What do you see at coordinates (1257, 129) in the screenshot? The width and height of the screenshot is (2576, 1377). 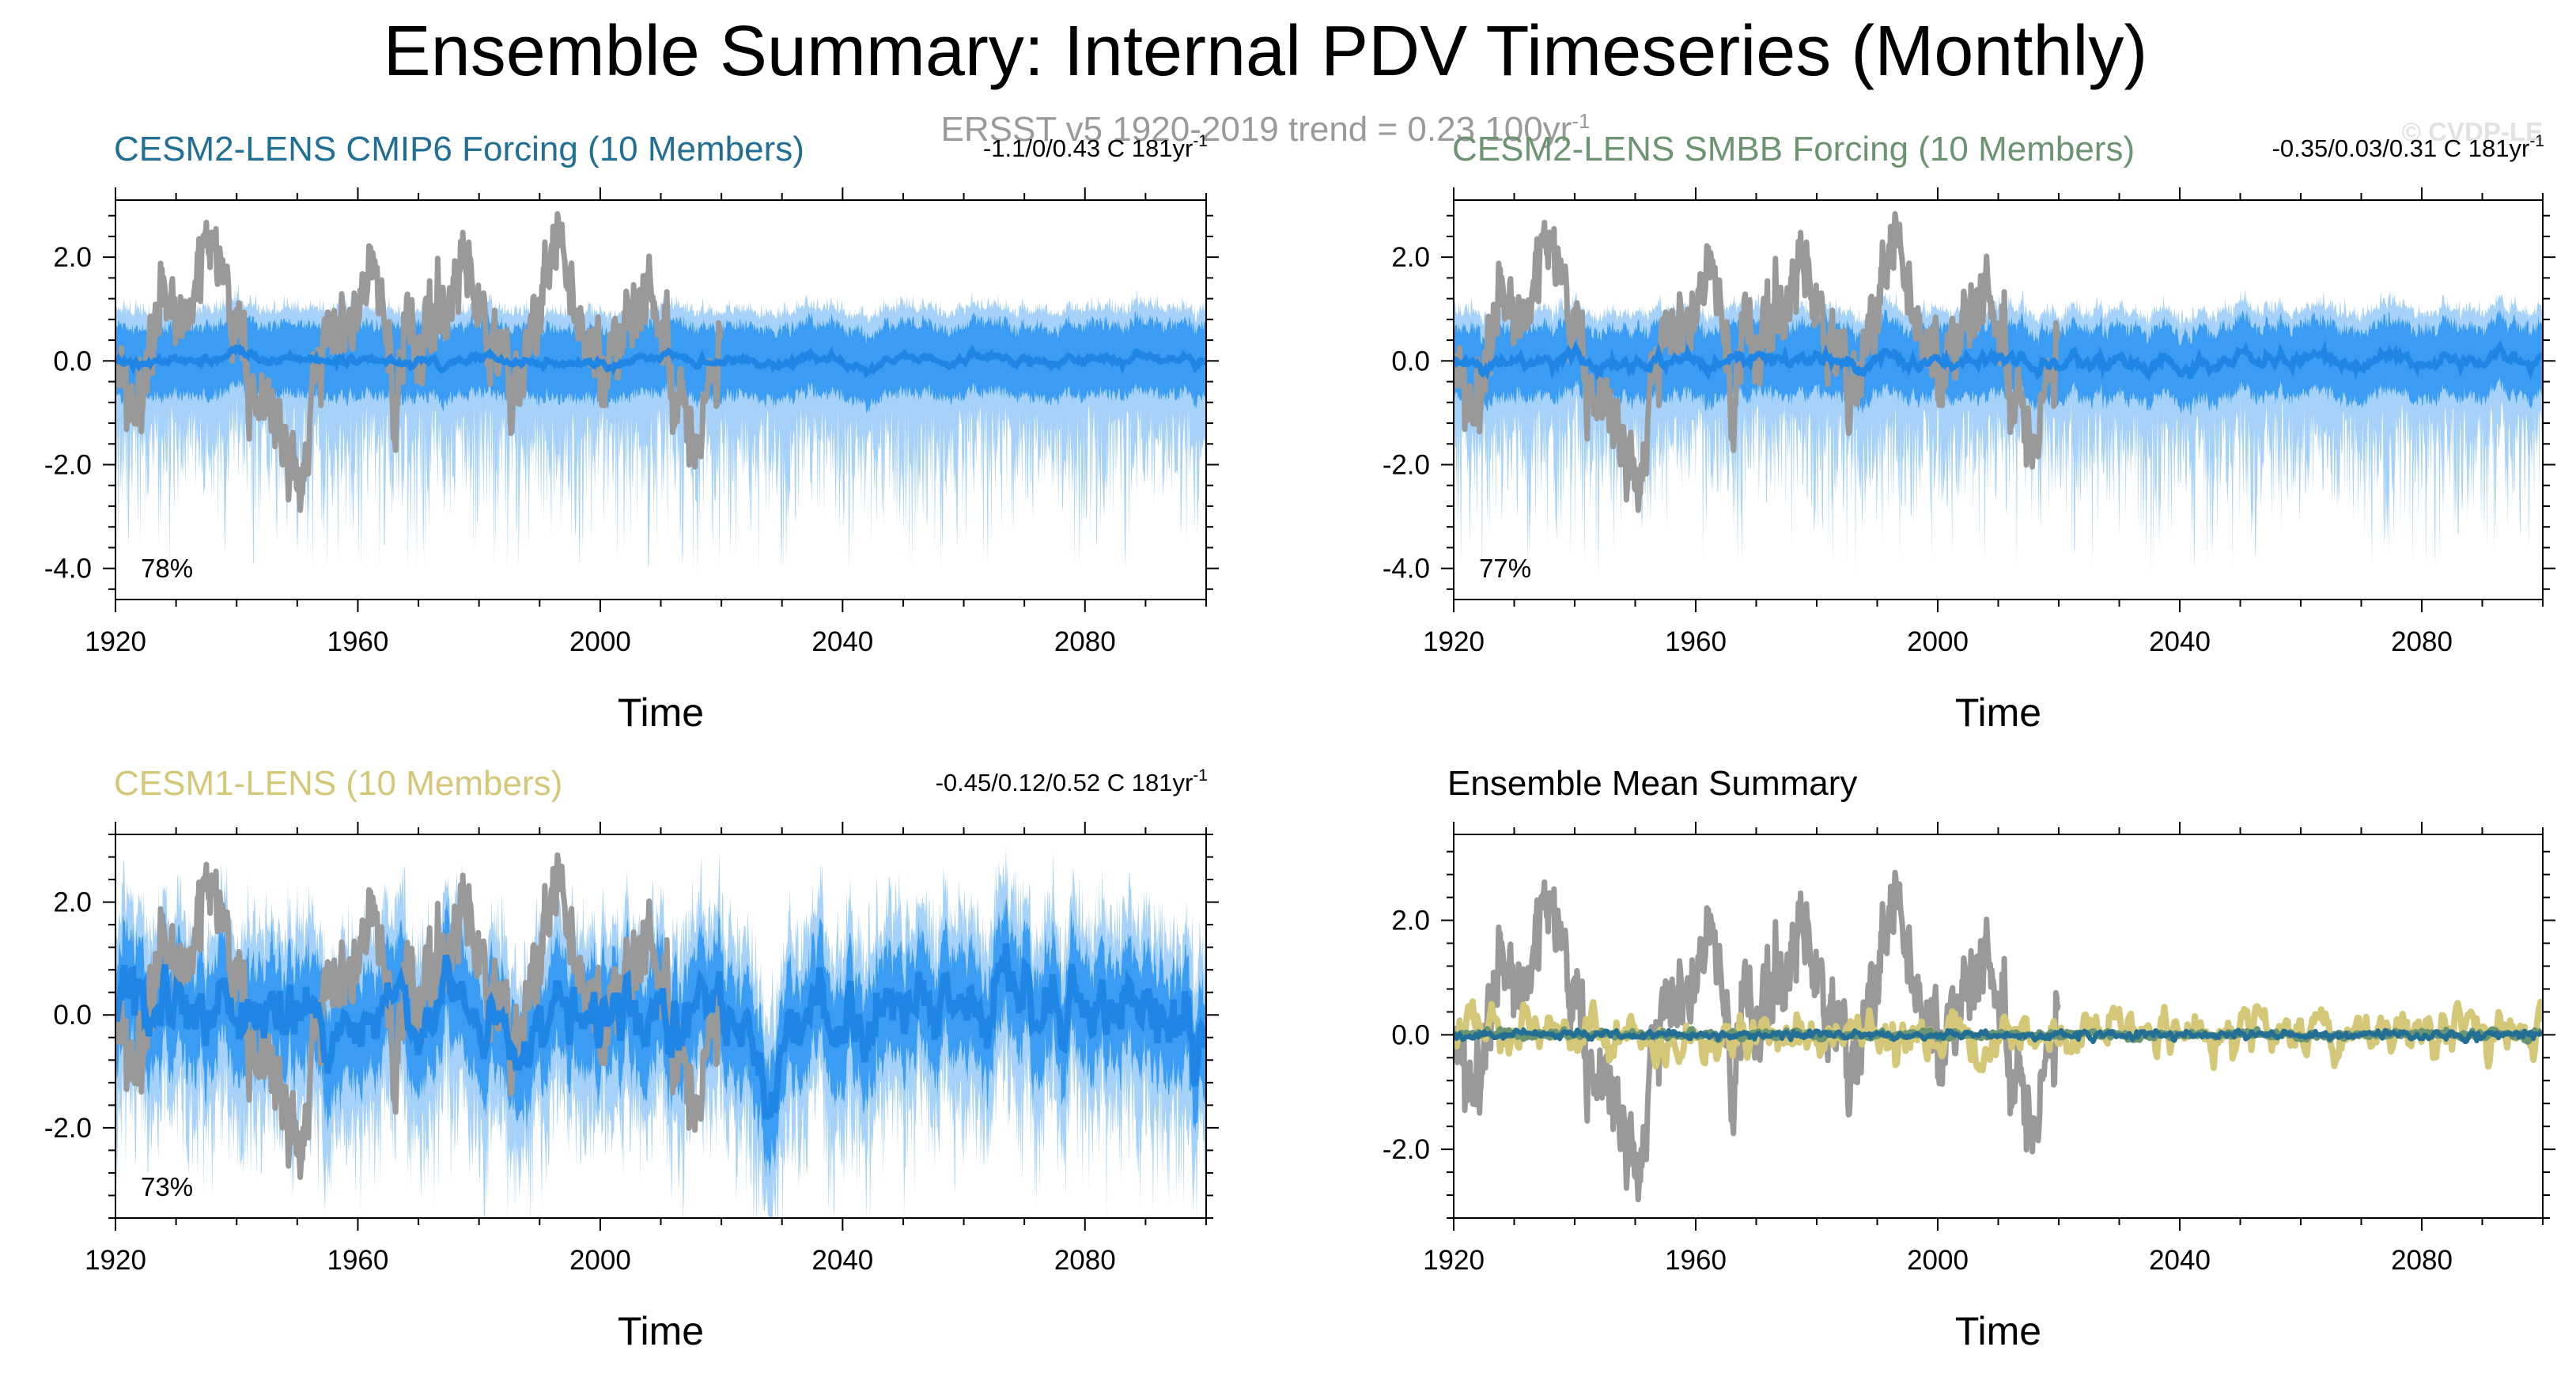 I see `subtitle-text: ERSST v5 1920-2019 trend = 0.23 100yr` at bounding box center [1257, 129].